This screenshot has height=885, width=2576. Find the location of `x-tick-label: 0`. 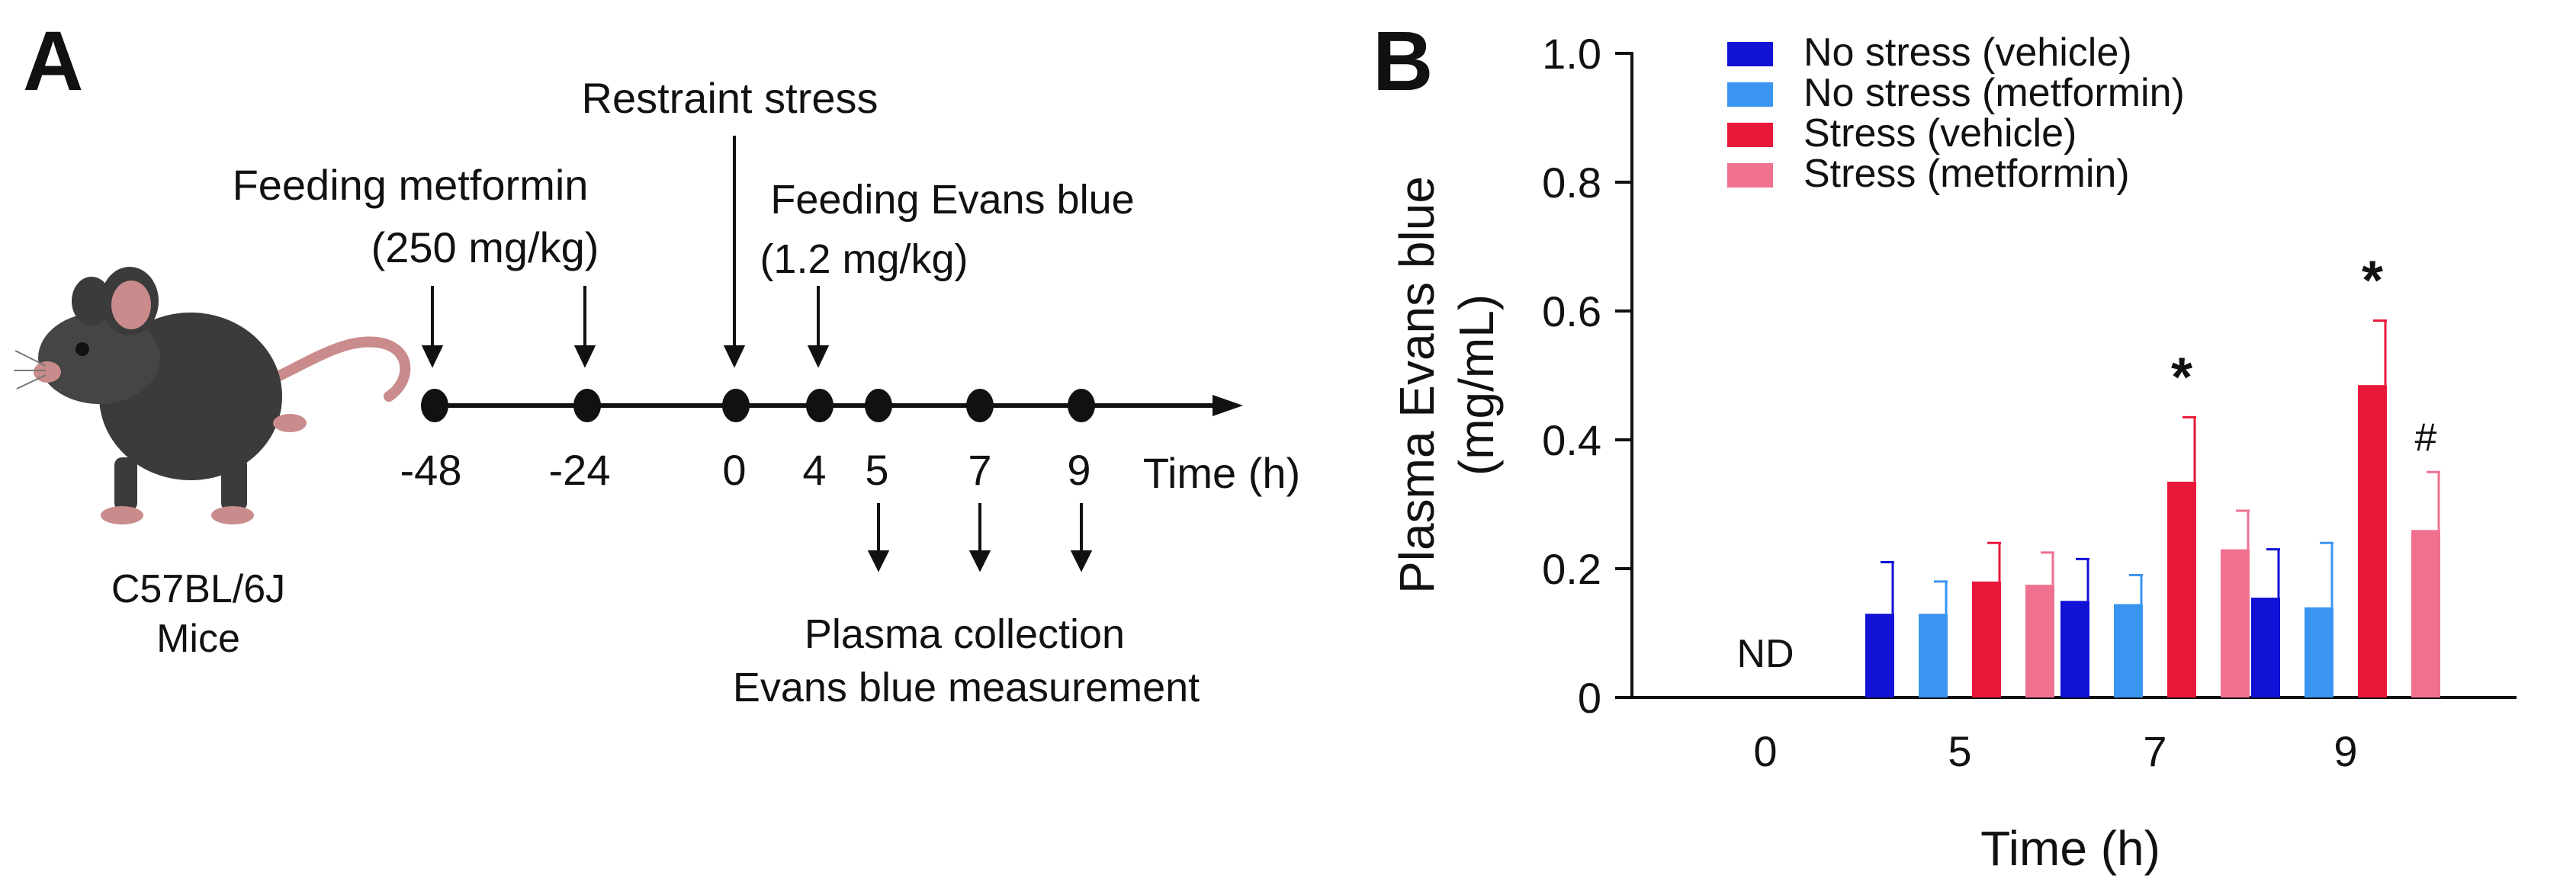

x-tick-label: 0 is located at coordinates (1765, 751).